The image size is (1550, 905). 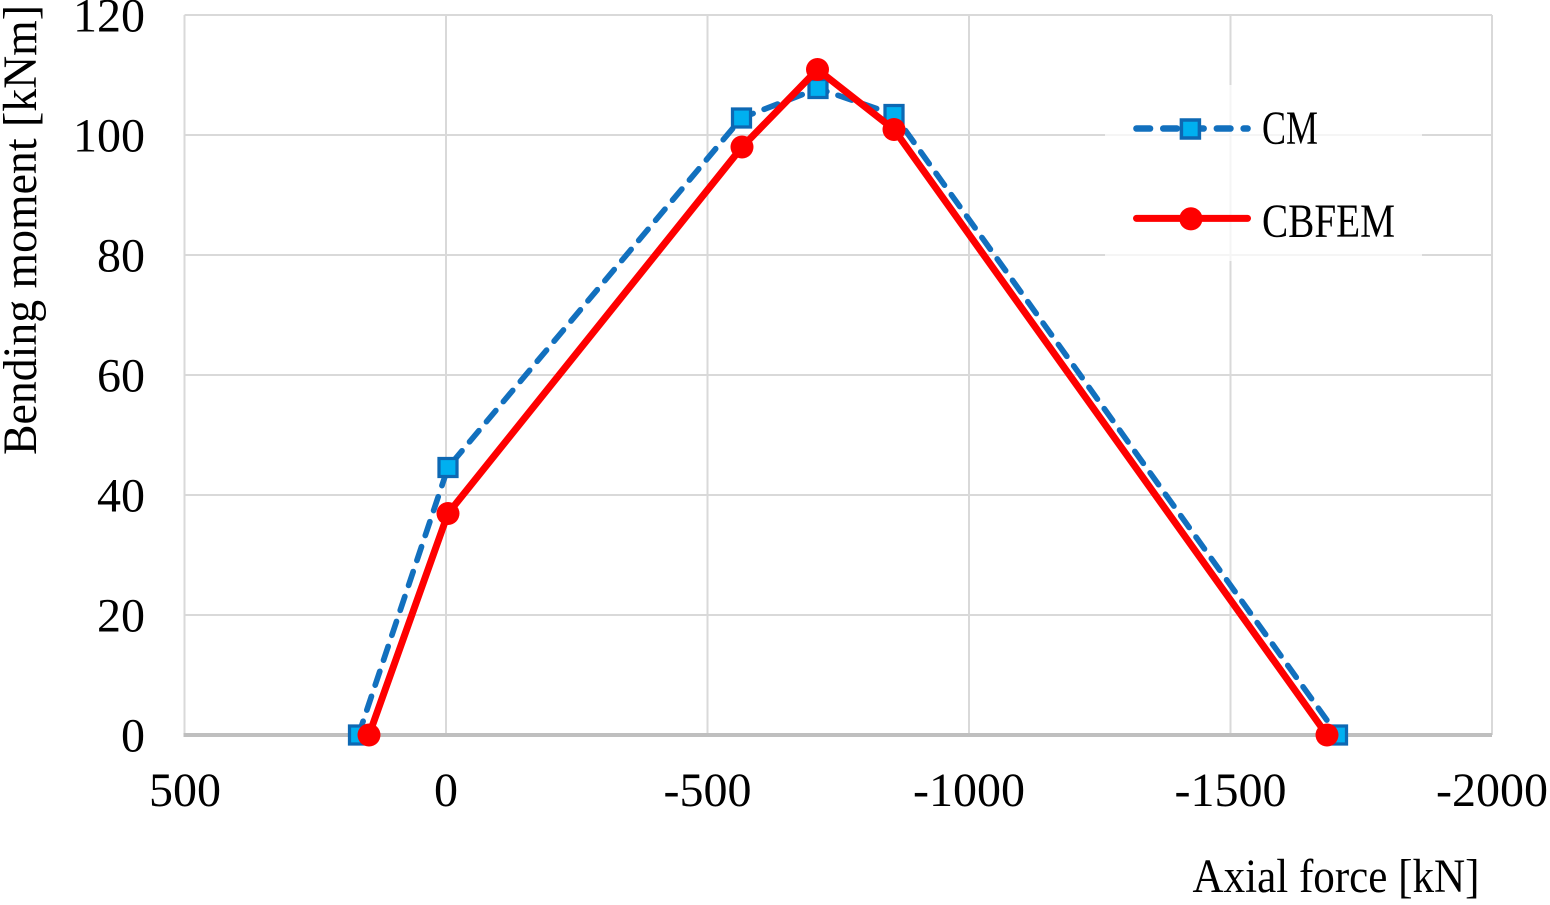 I want to click on svg-text: Axial force [kN], so click(x=1336, y=876).